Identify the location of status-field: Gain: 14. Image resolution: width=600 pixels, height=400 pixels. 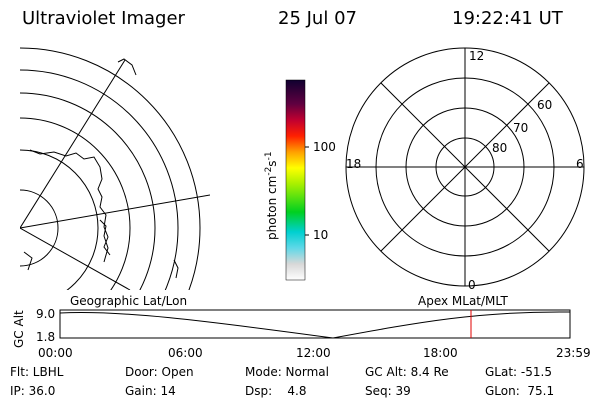
(150, 391).